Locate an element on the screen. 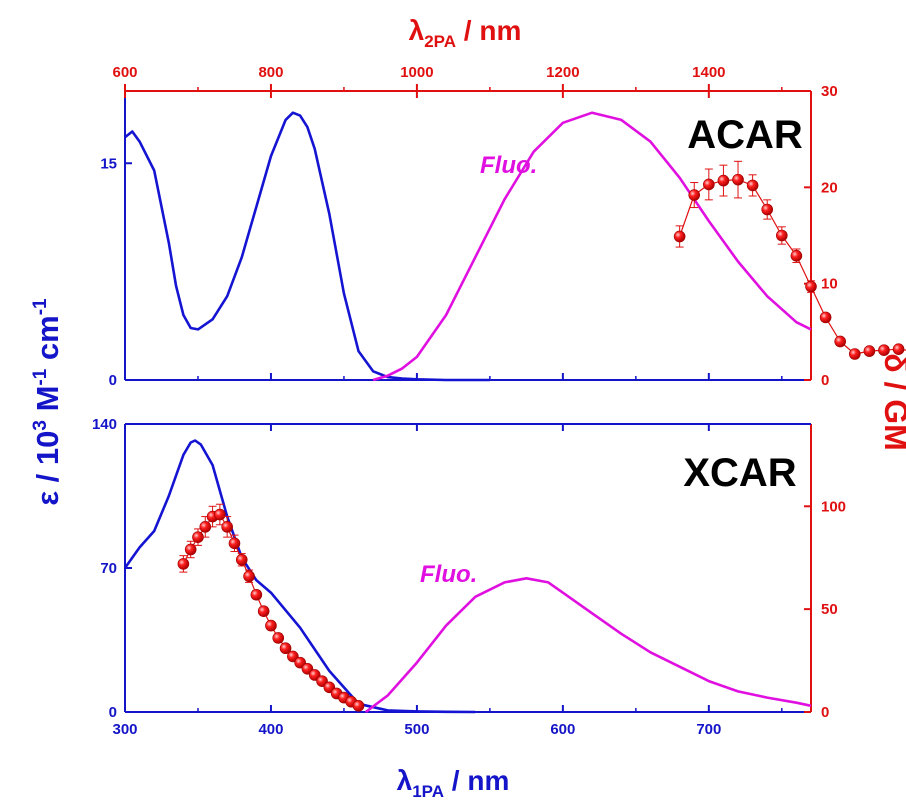  top-x-tick-label: 1000 is located at coordinates (416, 72).